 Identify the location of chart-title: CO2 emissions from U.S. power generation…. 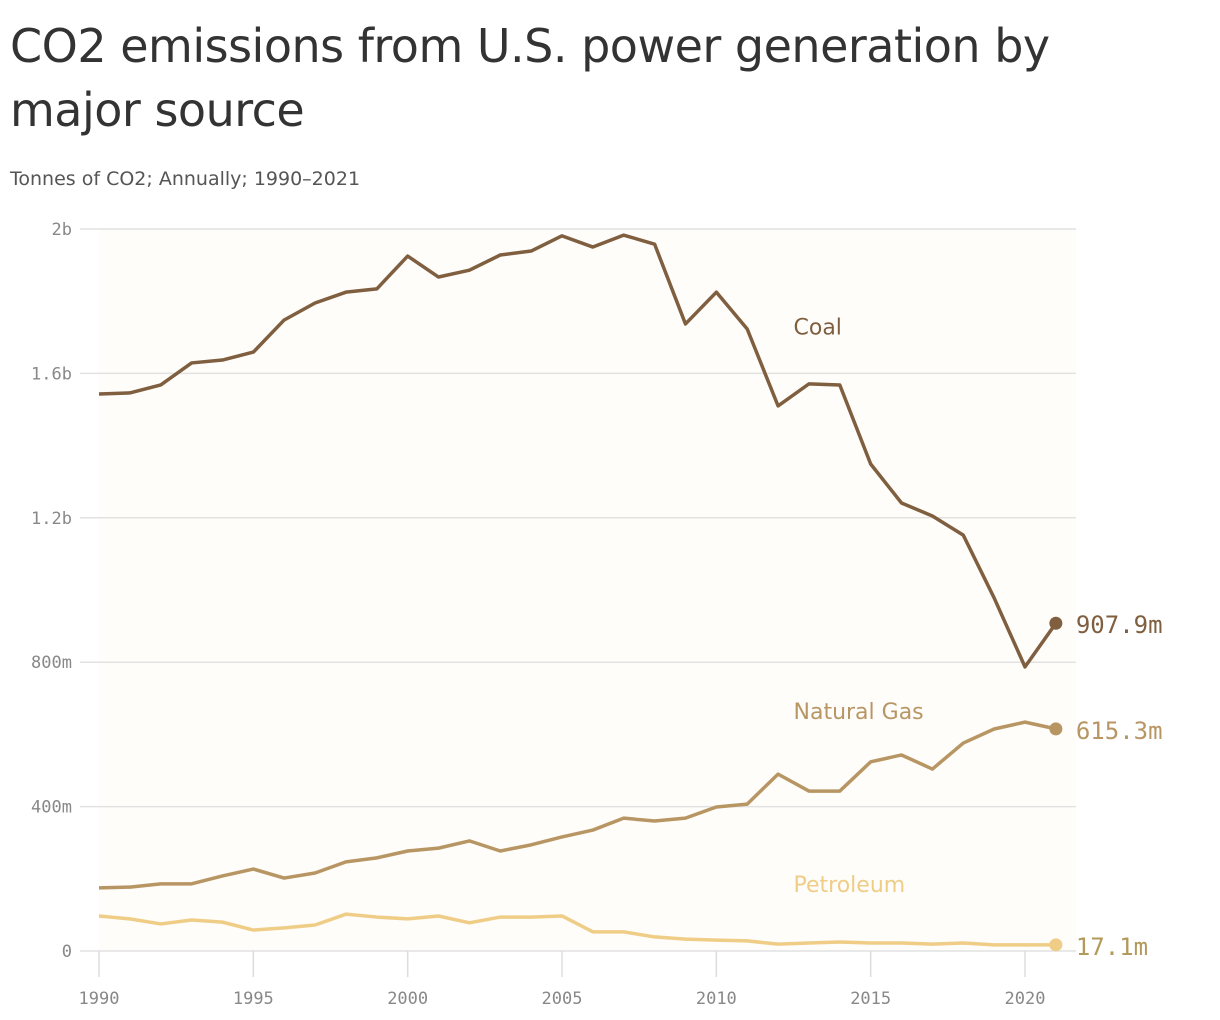
(530, 78).